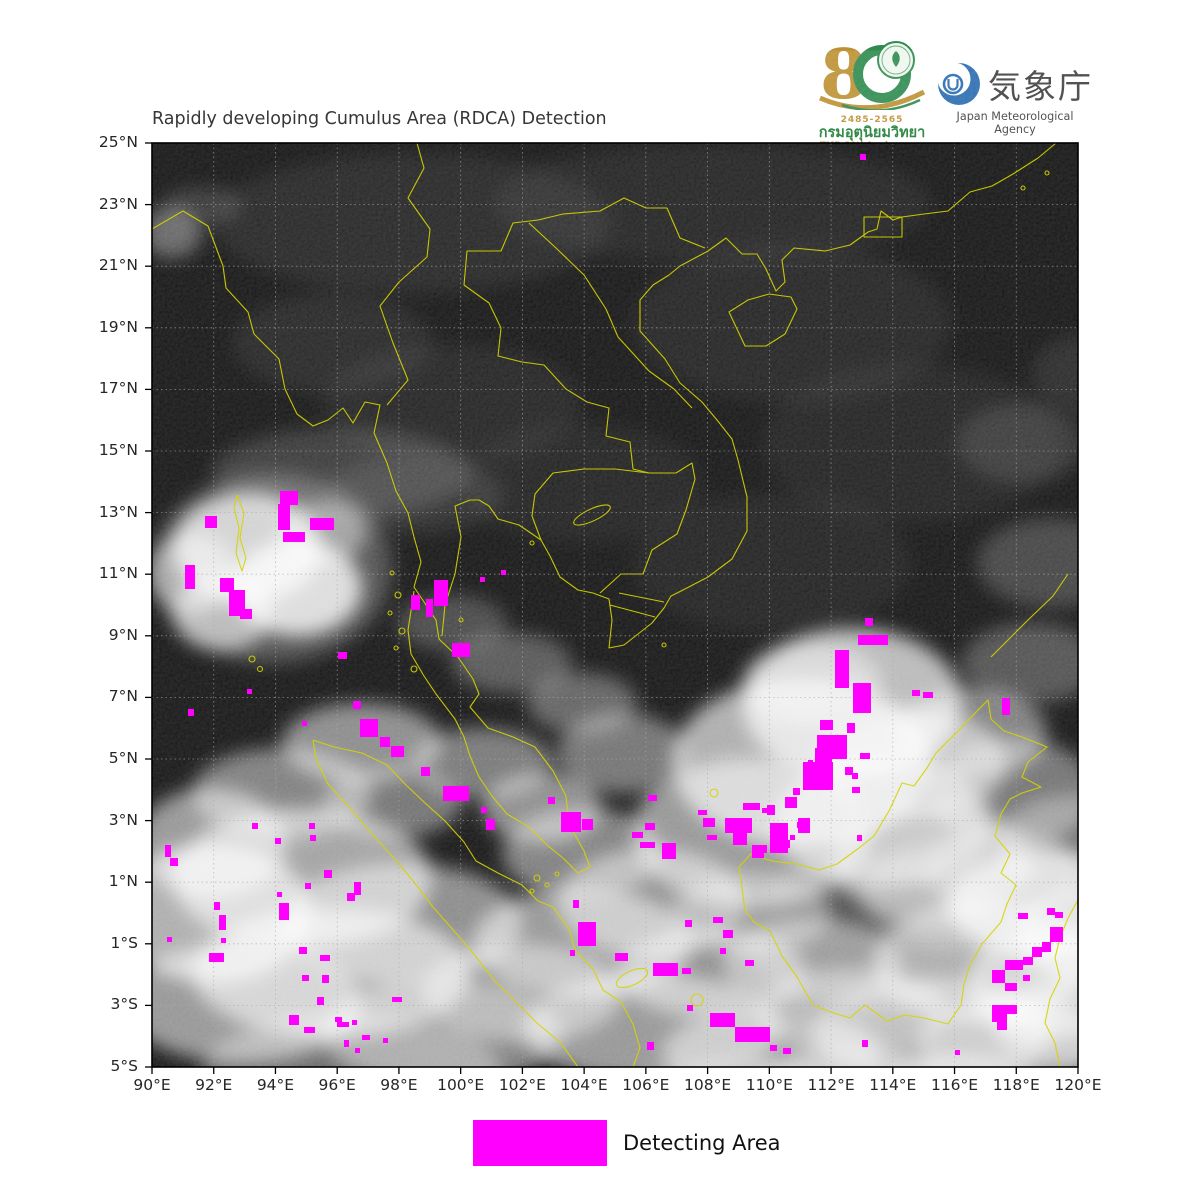 Image resolution: width=1200 pixels, height=1200 pixels. Describe the element at coordinates (872, 133) in the screenshot. I see `tmd-thai-name: กรมอุตุนิยมวิทยา` at that location.